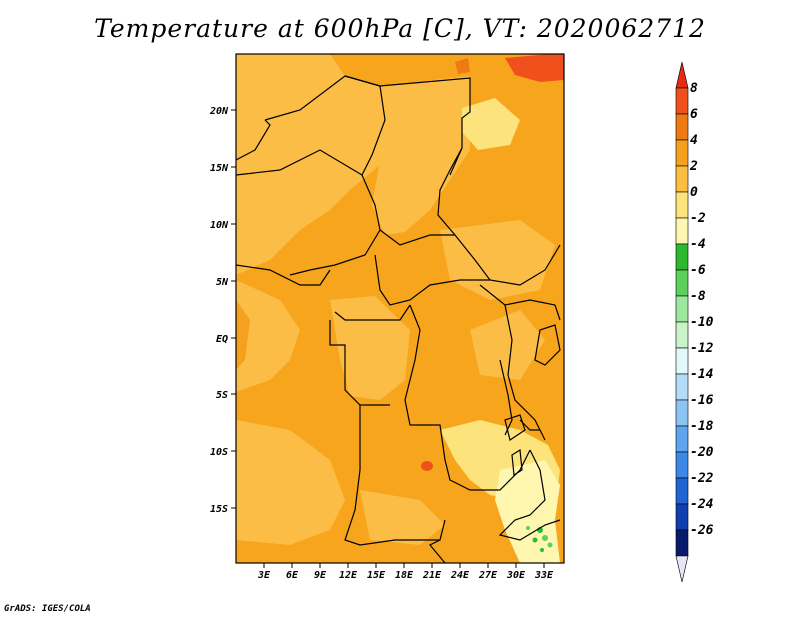  What do you see at coordinates (694, 140) in the screenshot?
I see `colorbar-label-4: 4` at bounding box center [694, 140].